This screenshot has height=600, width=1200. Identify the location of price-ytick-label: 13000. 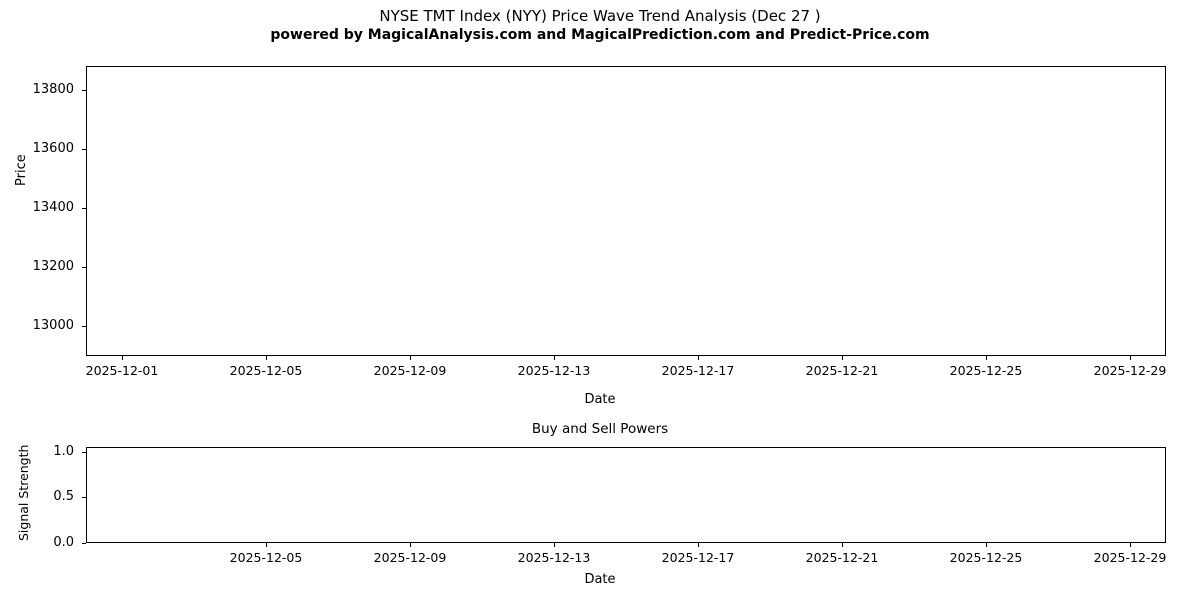
(53, 326).